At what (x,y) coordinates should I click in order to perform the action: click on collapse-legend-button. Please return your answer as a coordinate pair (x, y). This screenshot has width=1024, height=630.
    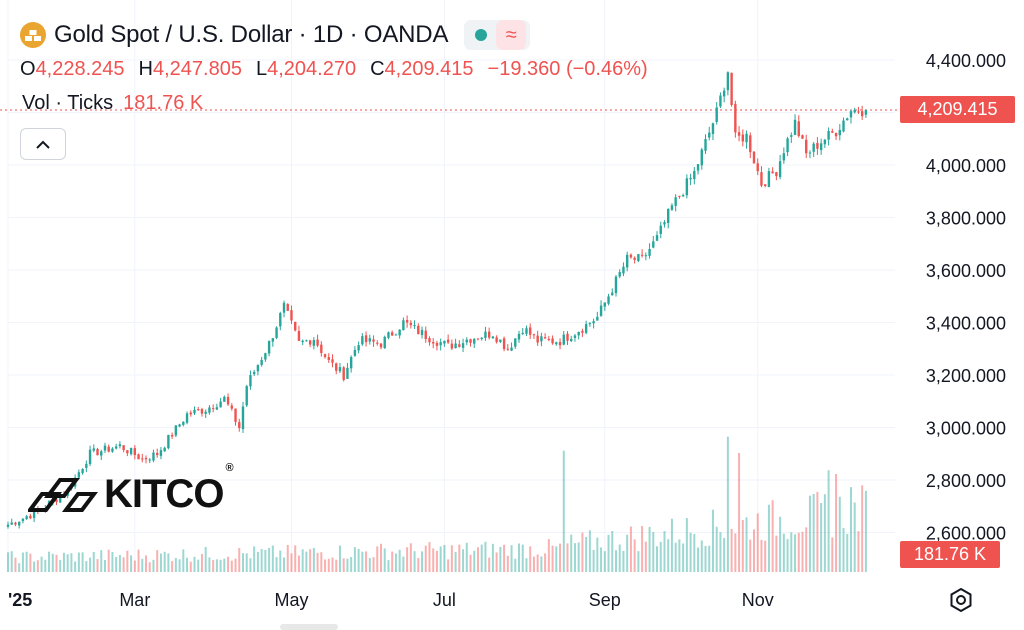
    Looking at the image, I should click on (43, 144).